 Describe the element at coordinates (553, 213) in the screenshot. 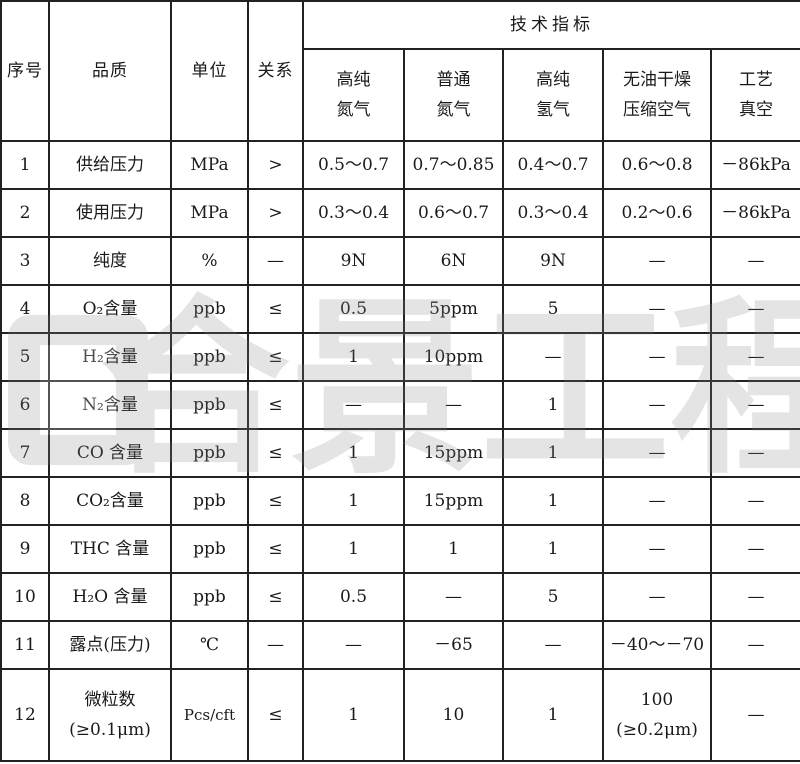

I see `row-value: 0.3～0.4` at that location.